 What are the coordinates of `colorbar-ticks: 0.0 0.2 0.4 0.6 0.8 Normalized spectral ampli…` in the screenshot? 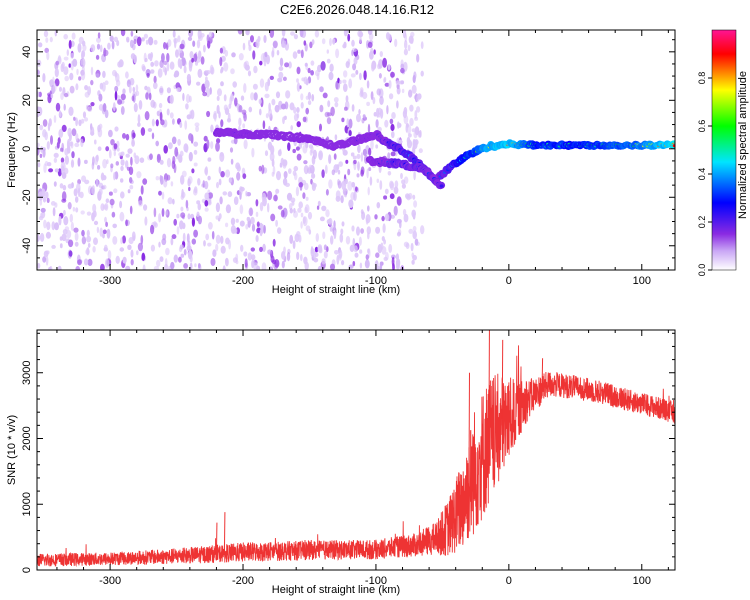 It's located at (723, 173).